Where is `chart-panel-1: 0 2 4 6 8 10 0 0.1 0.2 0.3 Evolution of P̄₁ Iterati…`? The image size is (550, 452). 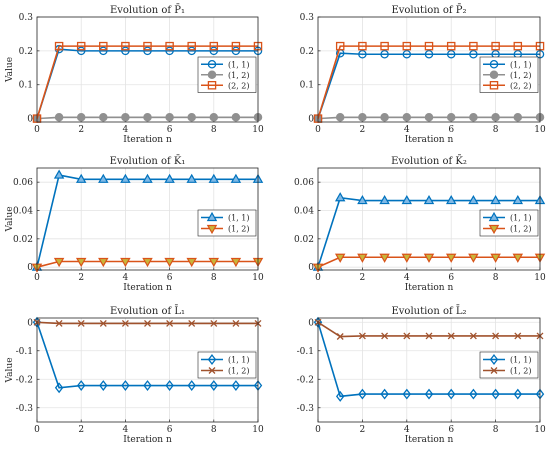
chart-panel-1: 0 2 4 6 8 10 0 0.1 0.2 0.3 Evolution of P̄₁ Iterati… is located at coordinates (134, 74).